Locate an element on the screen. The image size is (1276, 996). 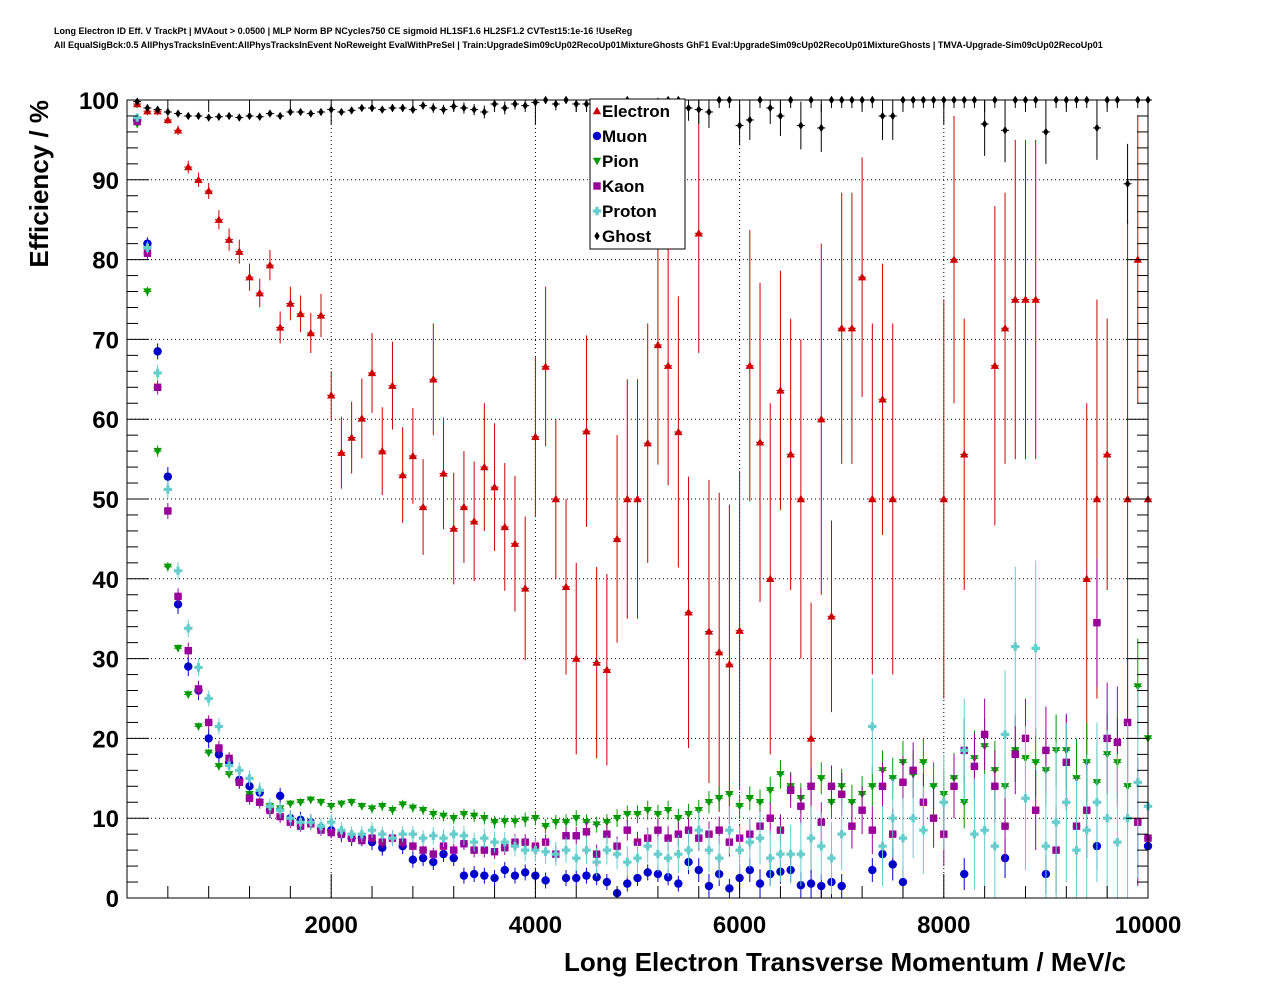
y-tick-label: 30 is located at coordinates (105, 660).